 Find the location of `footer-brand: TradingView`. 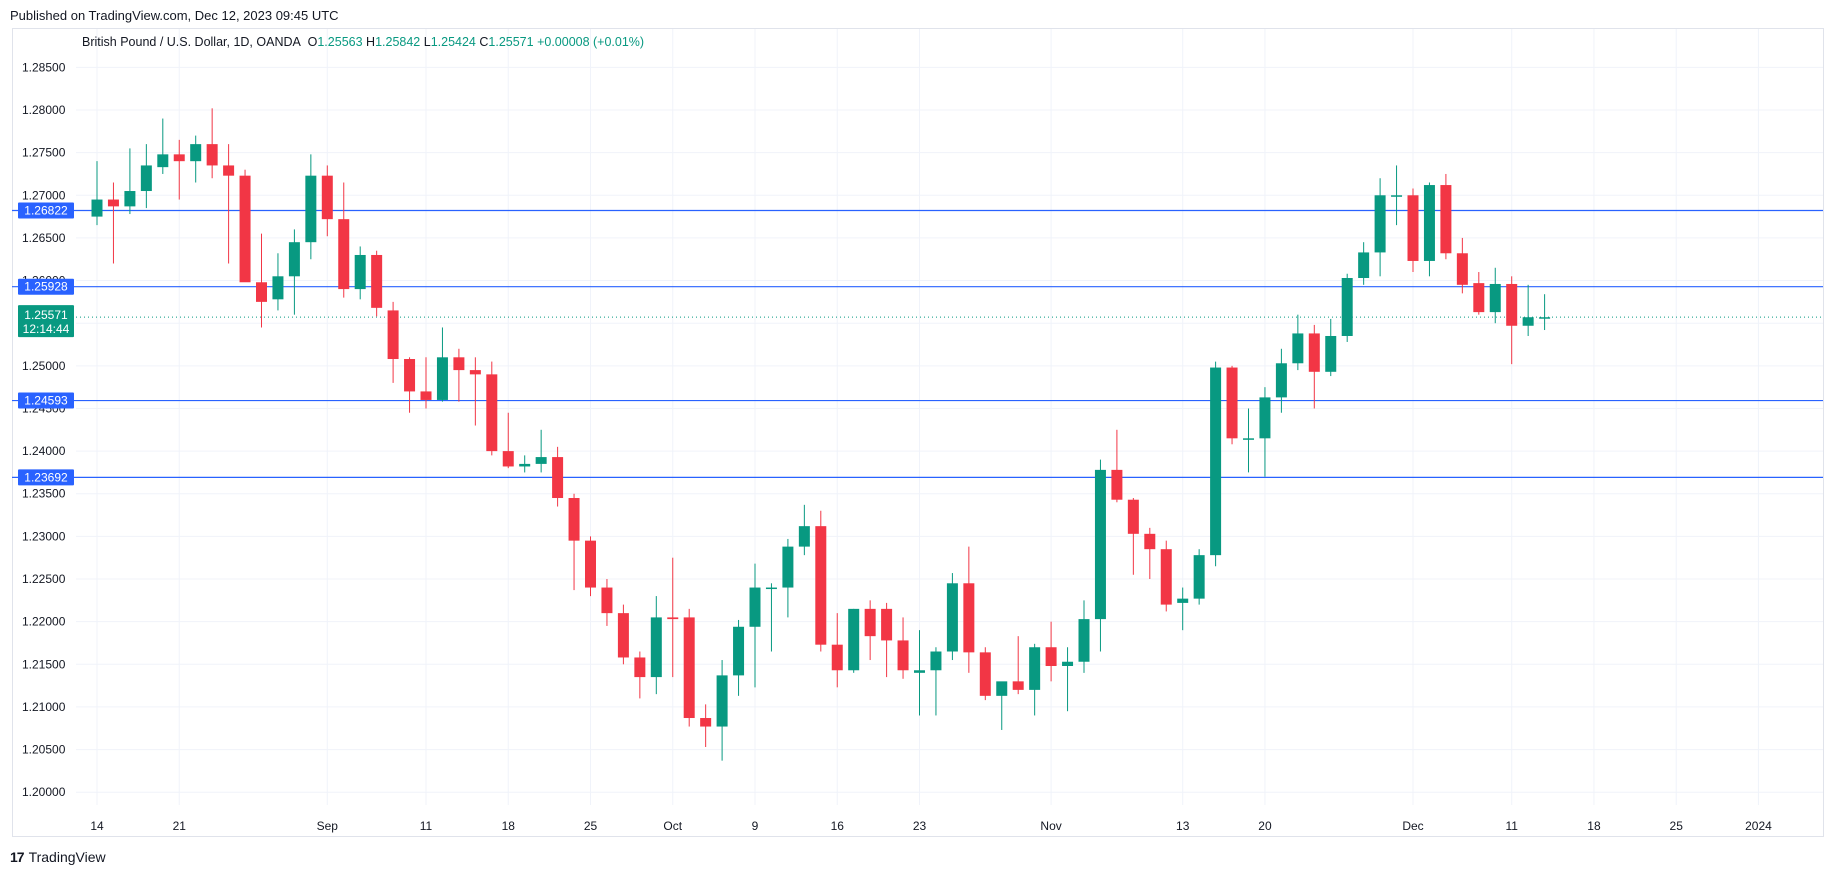

footer-brand: TradingView is located at coordinates (67, 857).